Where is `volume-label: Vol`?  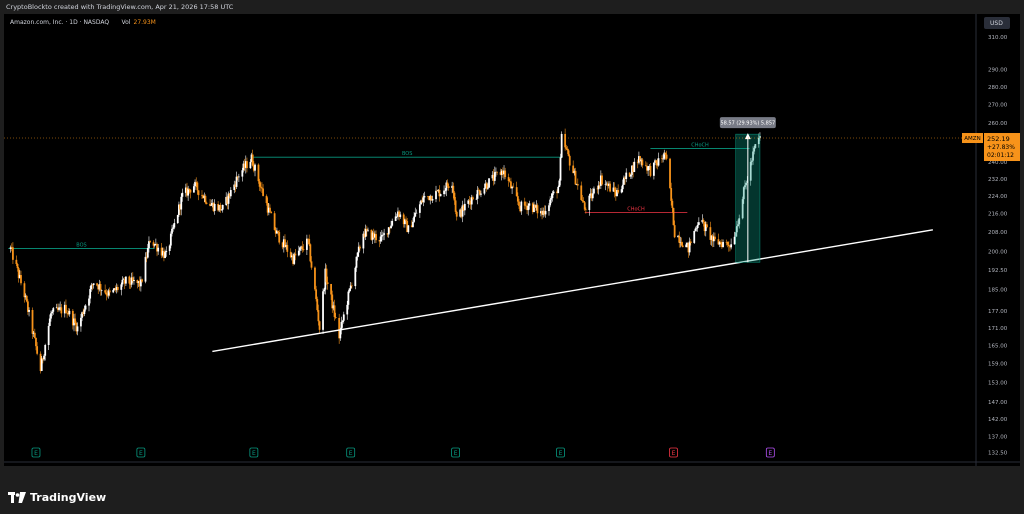
volume-label: Vol is located at coordinates (126, 22).